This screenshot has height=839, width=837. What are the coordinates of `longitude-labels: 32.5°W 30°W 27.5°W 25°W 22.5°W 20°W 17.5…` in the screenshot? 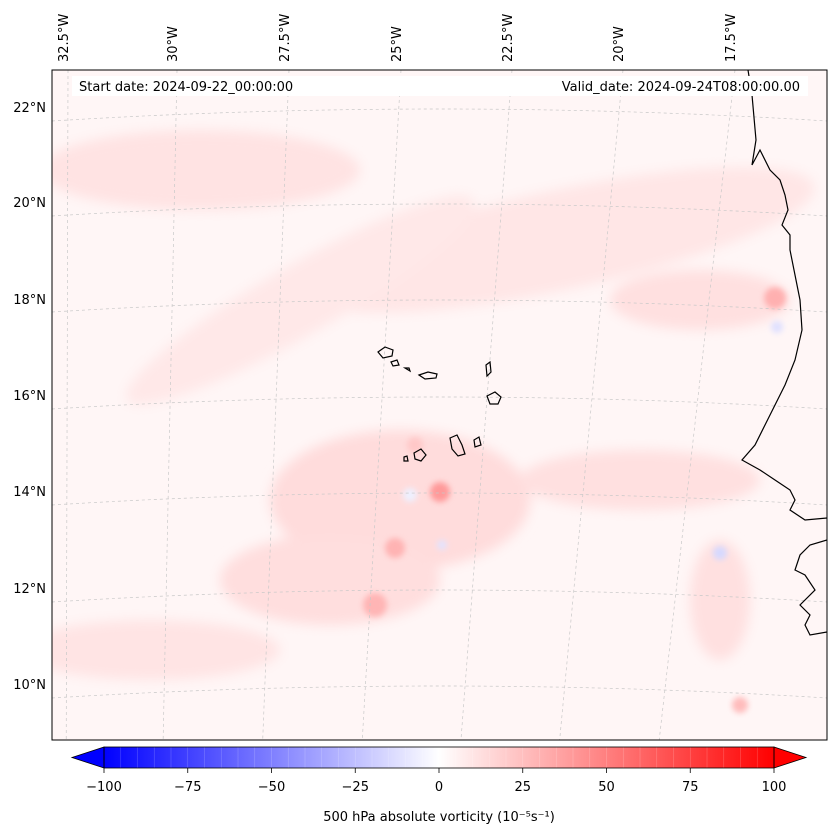 It's located at (398, 38).